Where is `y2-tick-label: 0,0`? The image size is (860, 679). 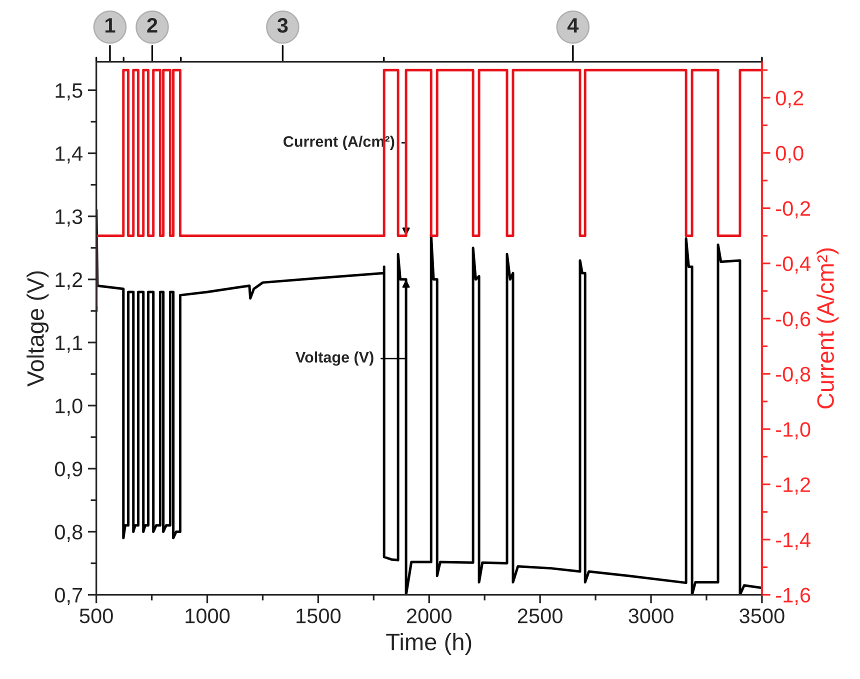
y2-tick-label: 0,0 is located at coordinates (790, 155).